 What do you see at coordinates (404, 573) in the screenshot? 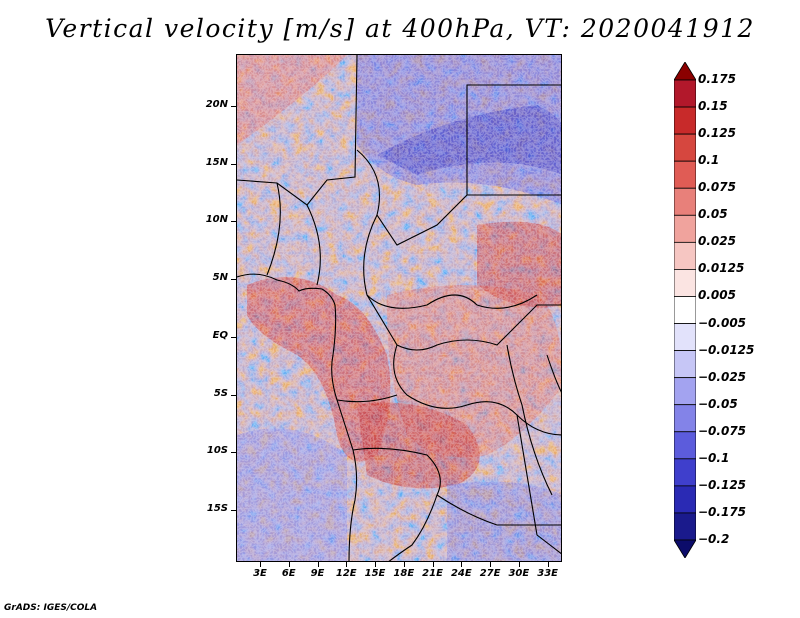
I see `lon-label: 18E` at bounding box center [404, 573].